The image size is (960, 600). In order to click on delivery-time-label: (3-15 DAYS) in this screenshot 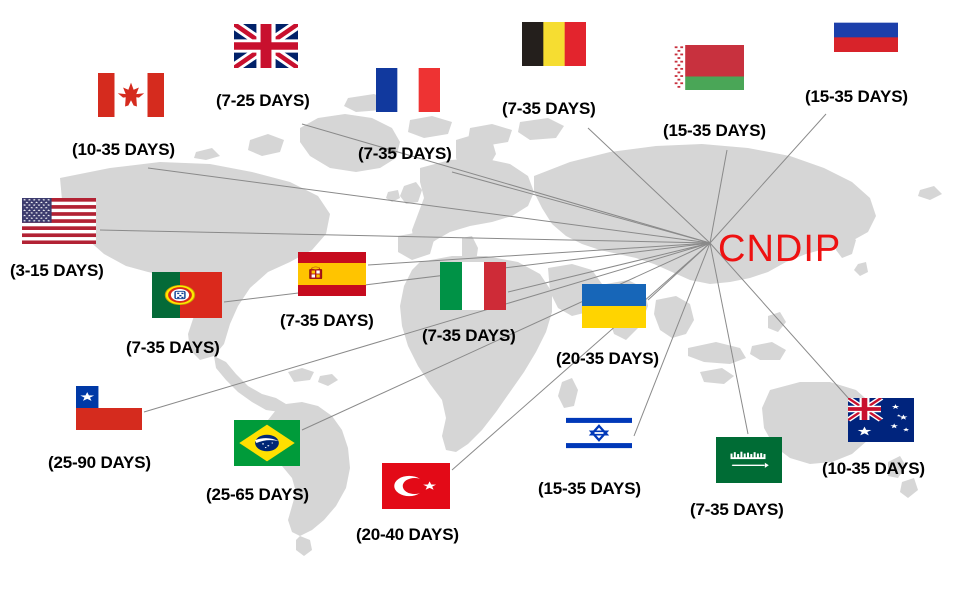, I will do `click(57, 270)`.